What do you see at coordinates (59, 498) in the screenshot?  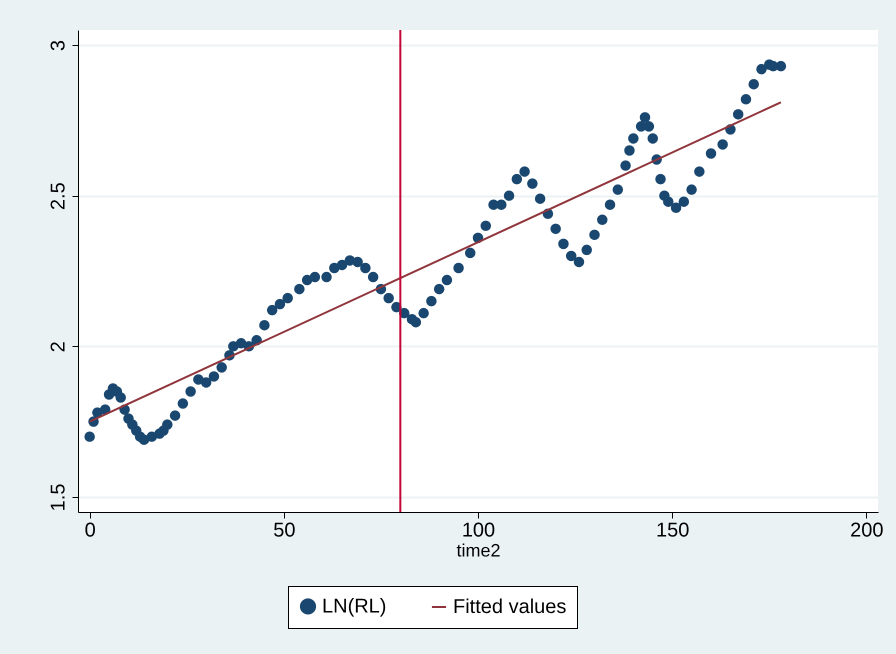 I see `y-tick-label: 1.5` at bounding box center [59, 498].